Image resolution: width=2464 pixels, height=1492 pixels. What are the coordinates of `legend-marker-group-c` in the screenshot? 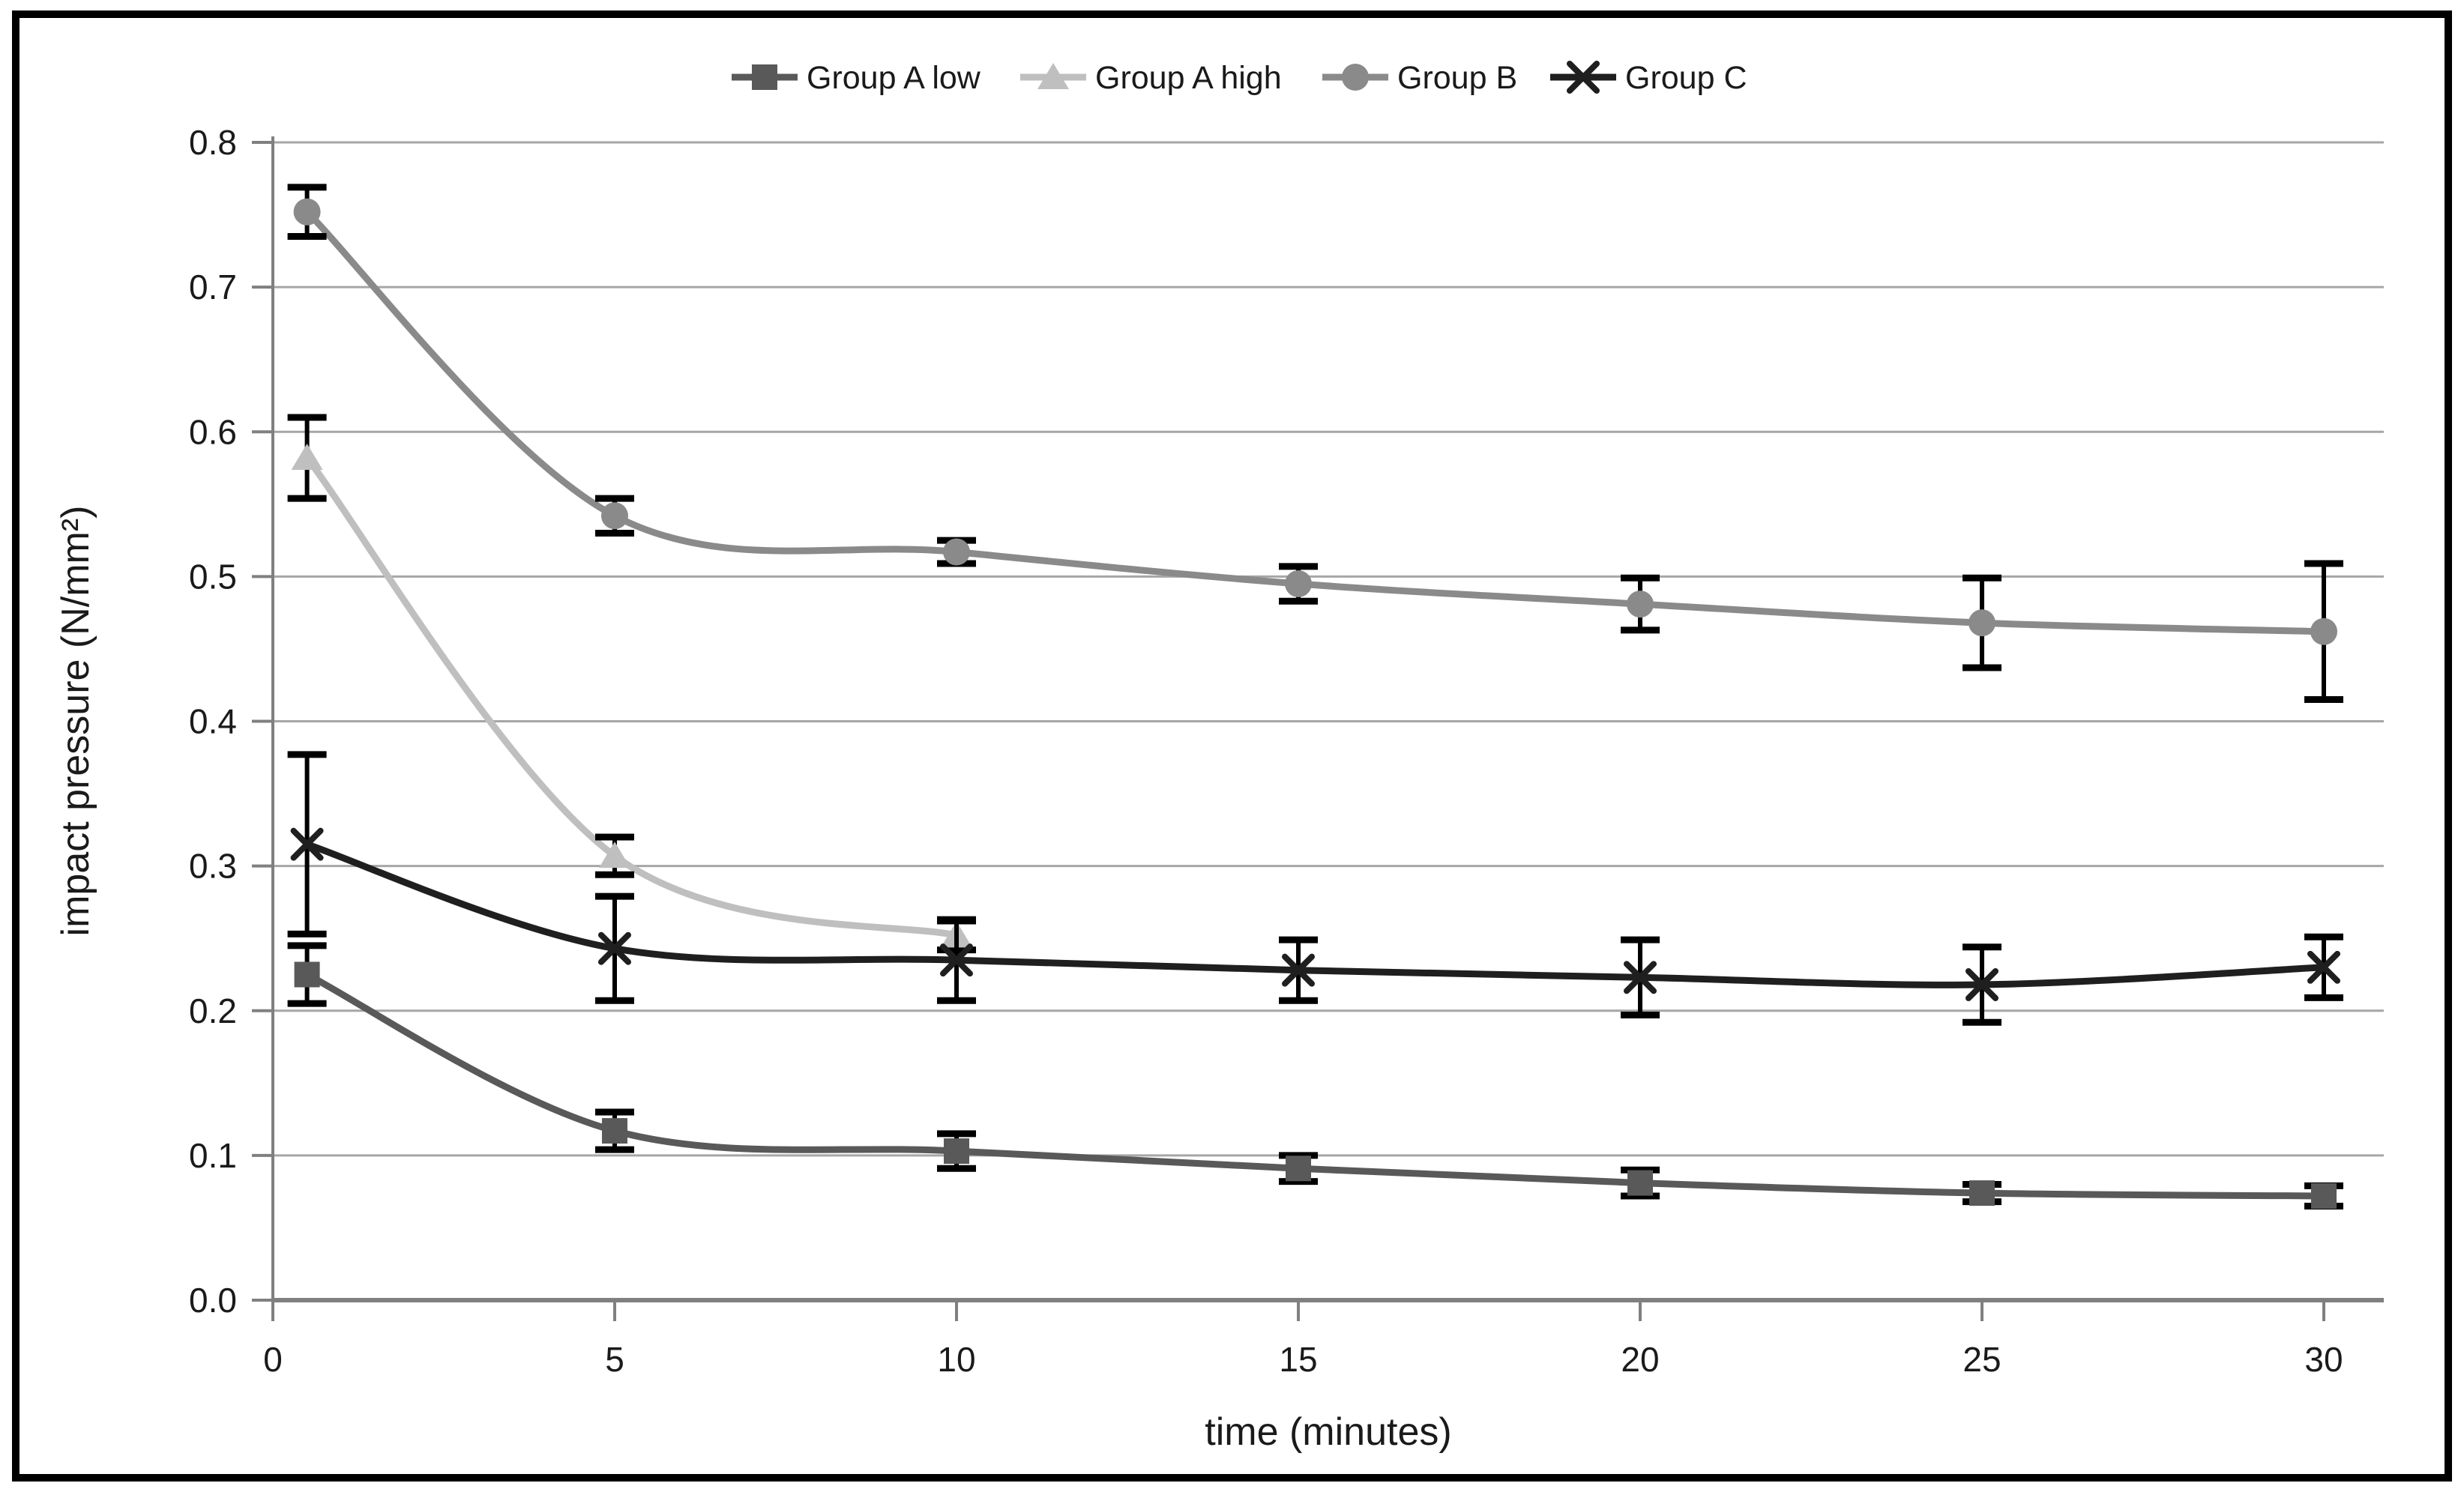 It's located at (1583, 77).